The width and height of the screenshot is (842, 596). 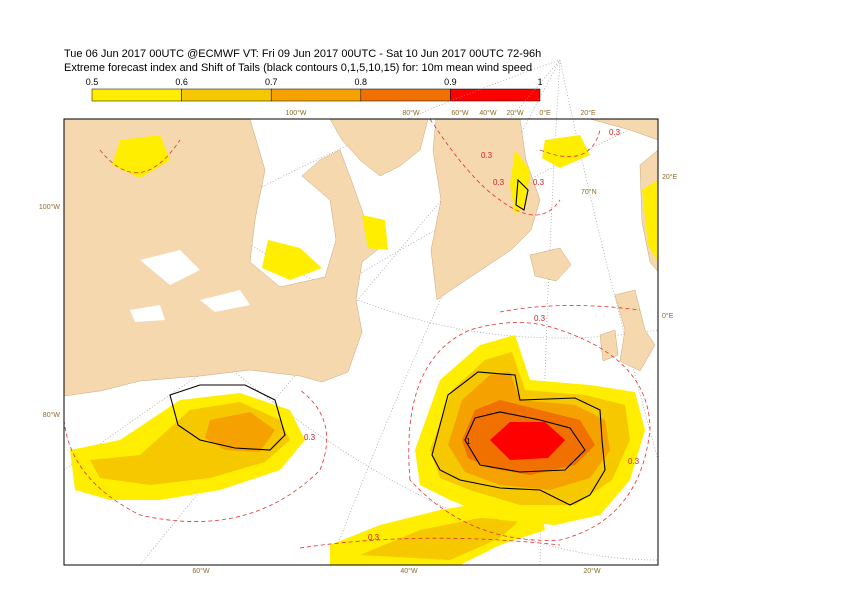 What do you see at coordinates (588, 113) in the screenshot?
I see `top-lon-label: 20°E` at bounding box center [588, 113].